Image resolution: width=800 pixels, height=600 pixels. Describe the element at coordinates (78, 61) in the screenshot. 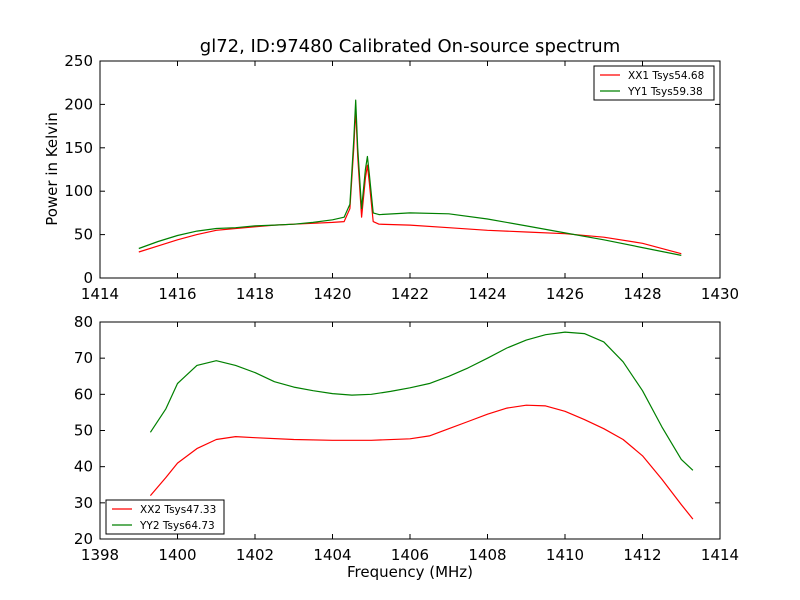

I see `y-tick-label: 250` at that location.